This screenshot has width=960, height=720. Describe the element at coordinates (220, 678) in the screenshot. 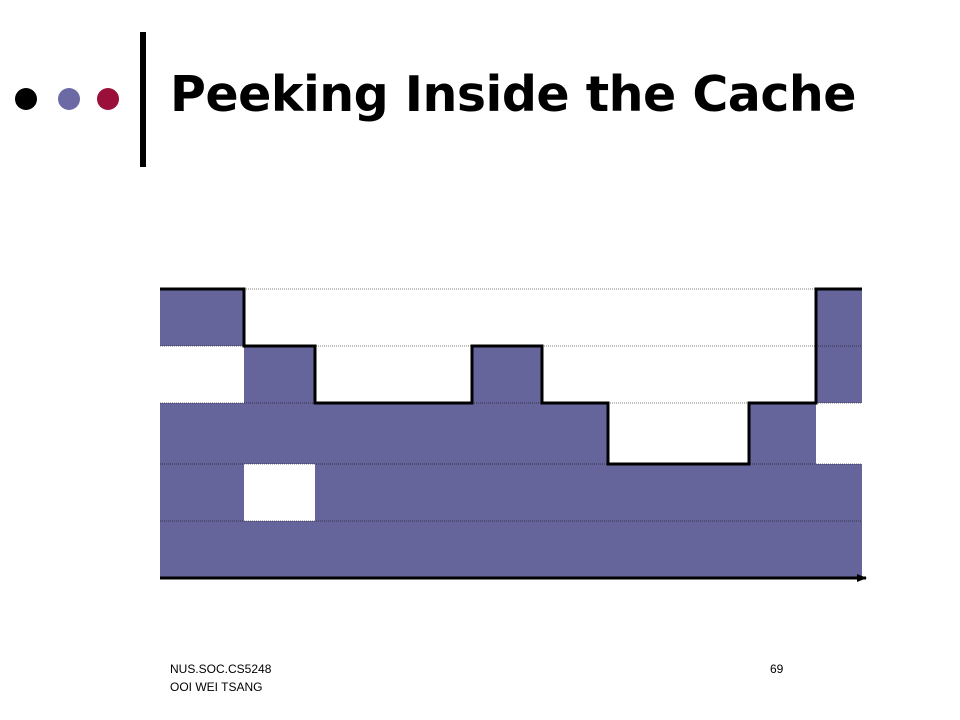

I see `footer-course-info: NUS.SOC.CS5248 OOI WEI TSANG` at that location.